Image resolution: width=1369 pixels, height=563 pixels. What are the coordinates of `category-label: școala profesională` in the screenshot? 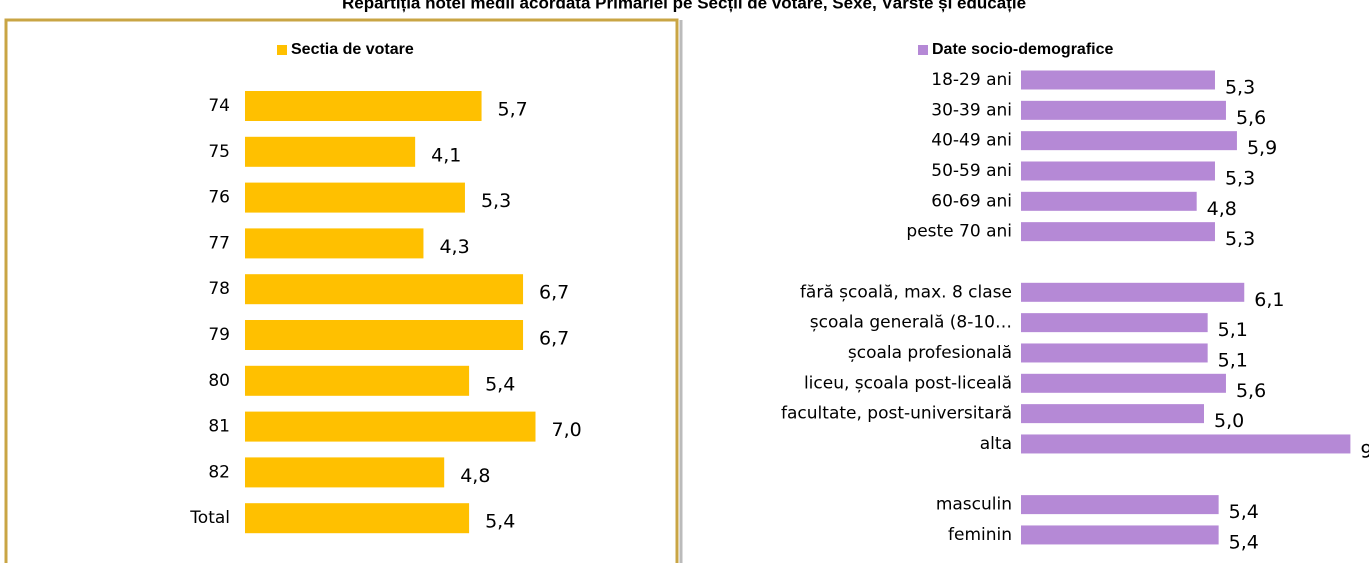 It's located at (930, 353).